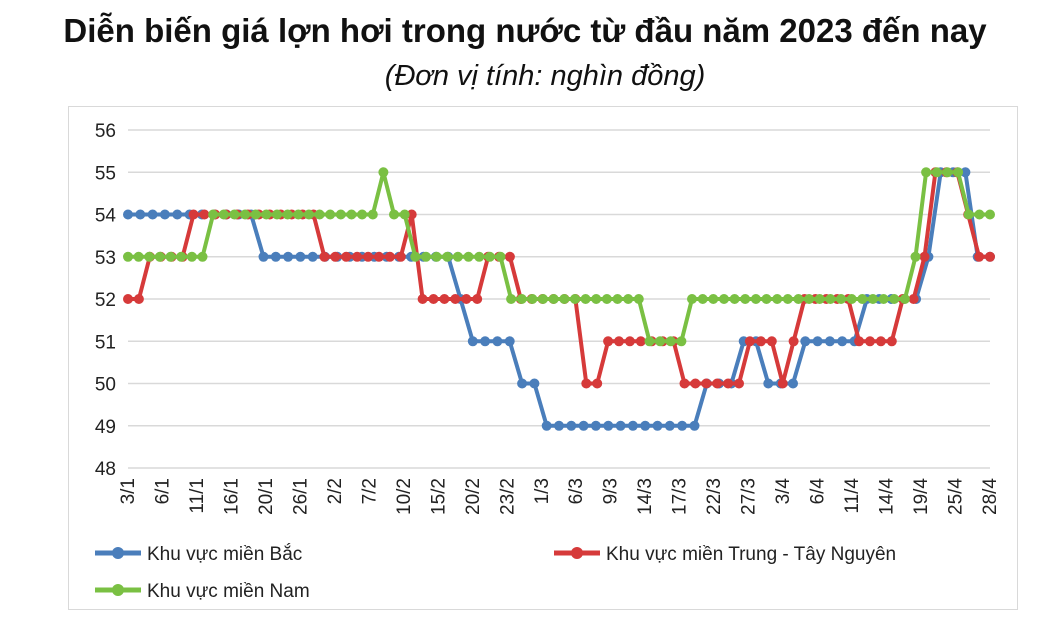  I want to click on x-tick-label: 2/2, so click(335, 491).